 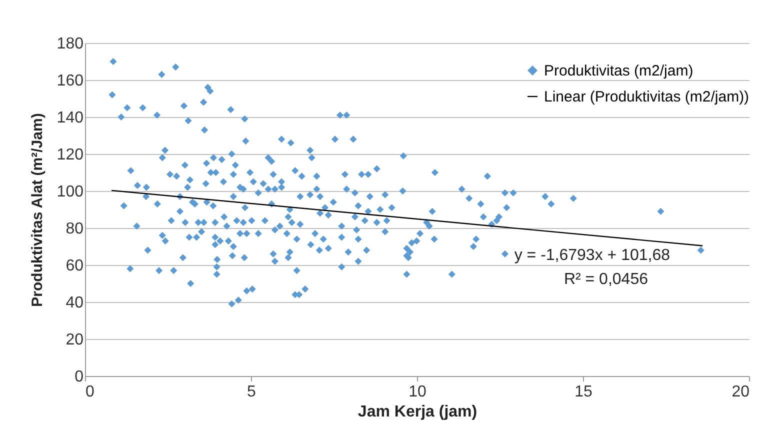 What do you see at coordinates (417, 392) in the screenshot?
I see `x-tick-label: 10` at bounding box center [417, 392].